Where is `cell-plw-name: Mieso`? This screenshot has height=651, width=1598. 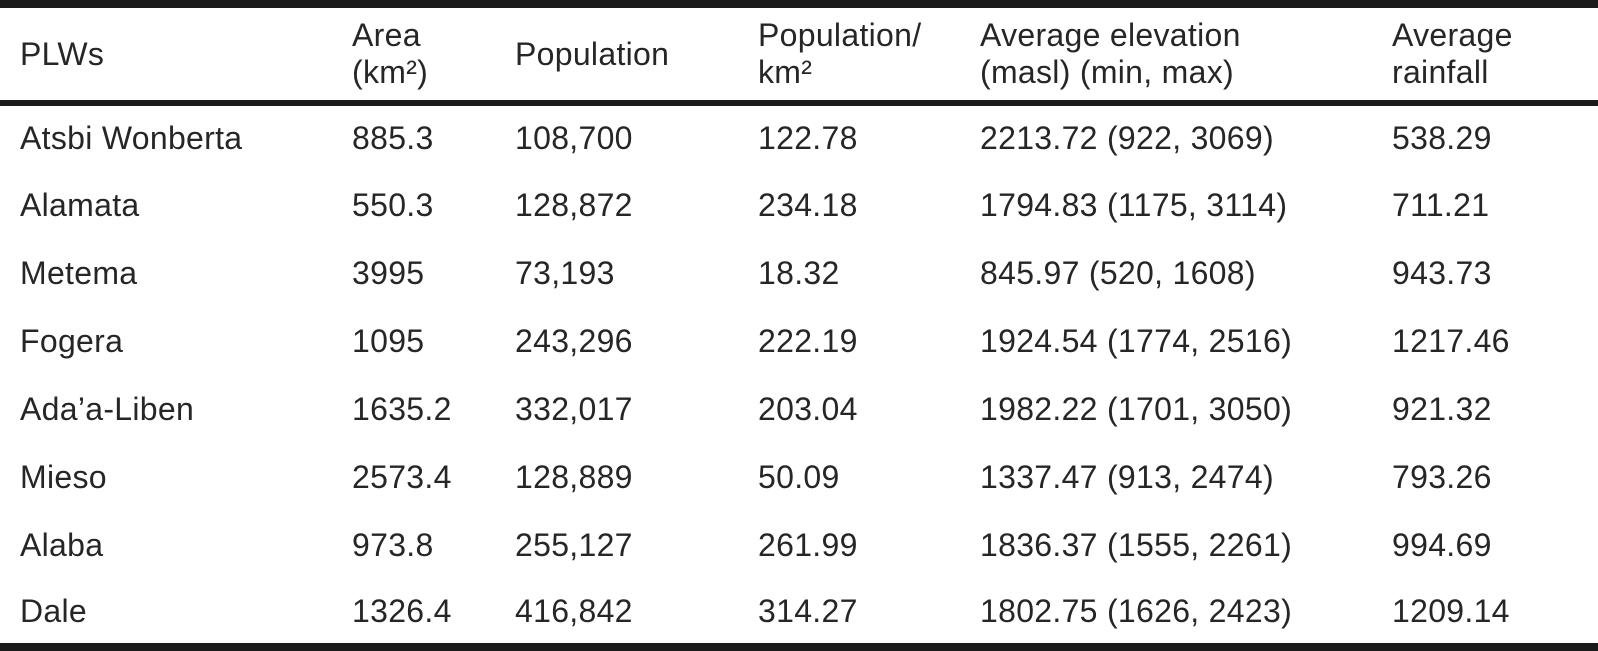 cell-plw-name: Mieso is located at coordinates (63, 476).